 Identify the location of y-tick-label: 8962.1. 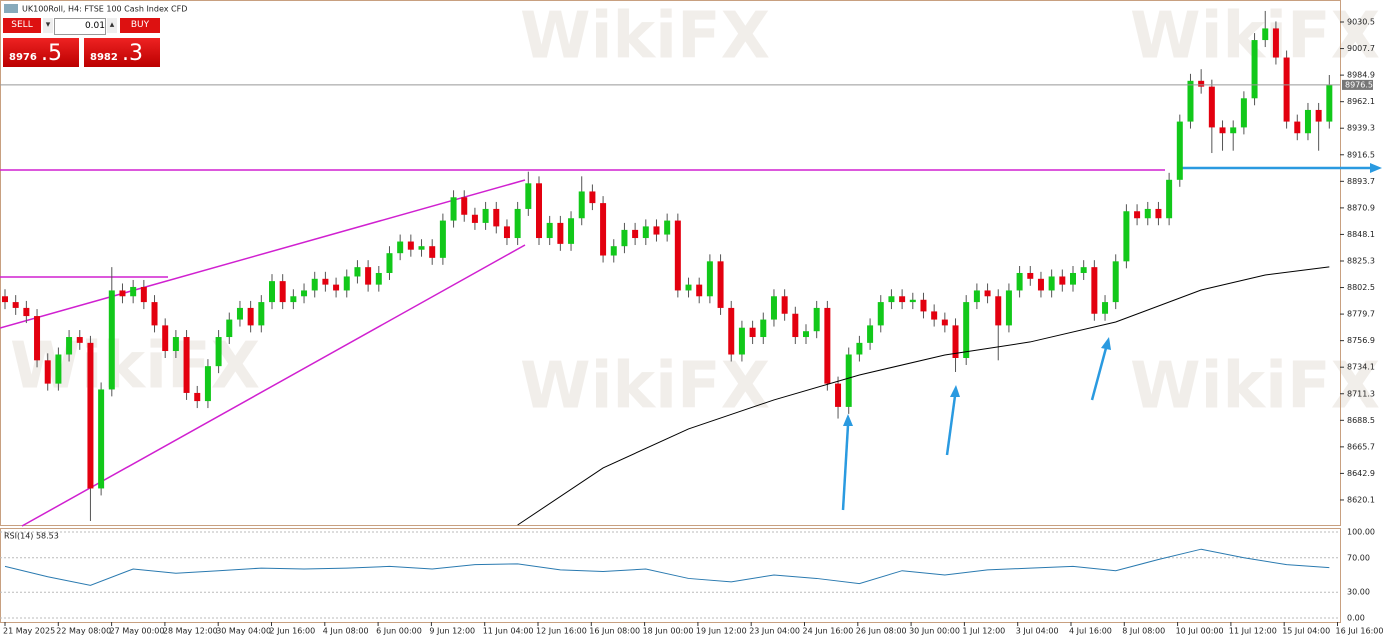
(1361, 101).